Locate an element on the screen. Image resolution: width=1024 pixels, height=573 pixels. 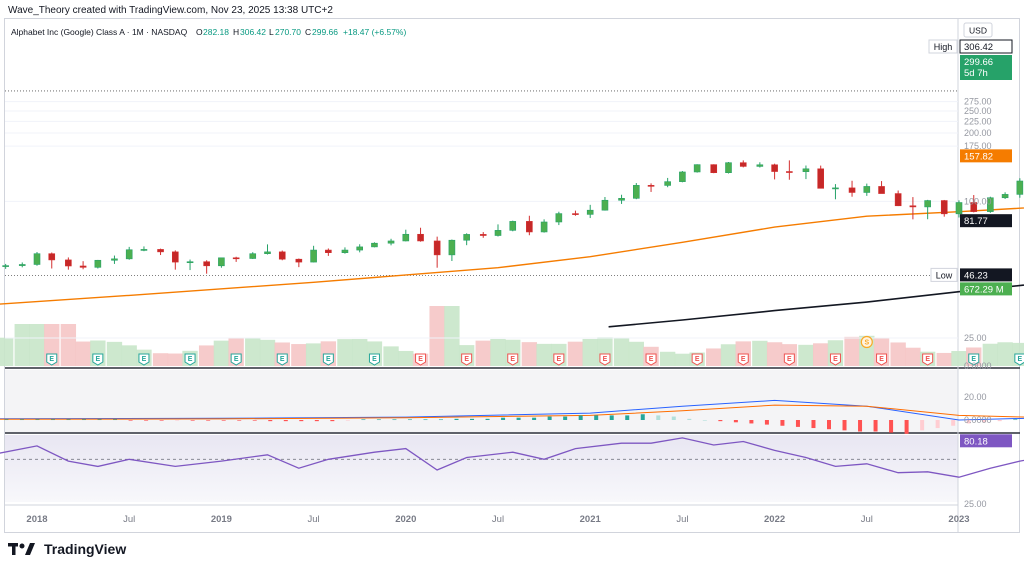
ma200-tag-box is located at coordinates (986, 221).